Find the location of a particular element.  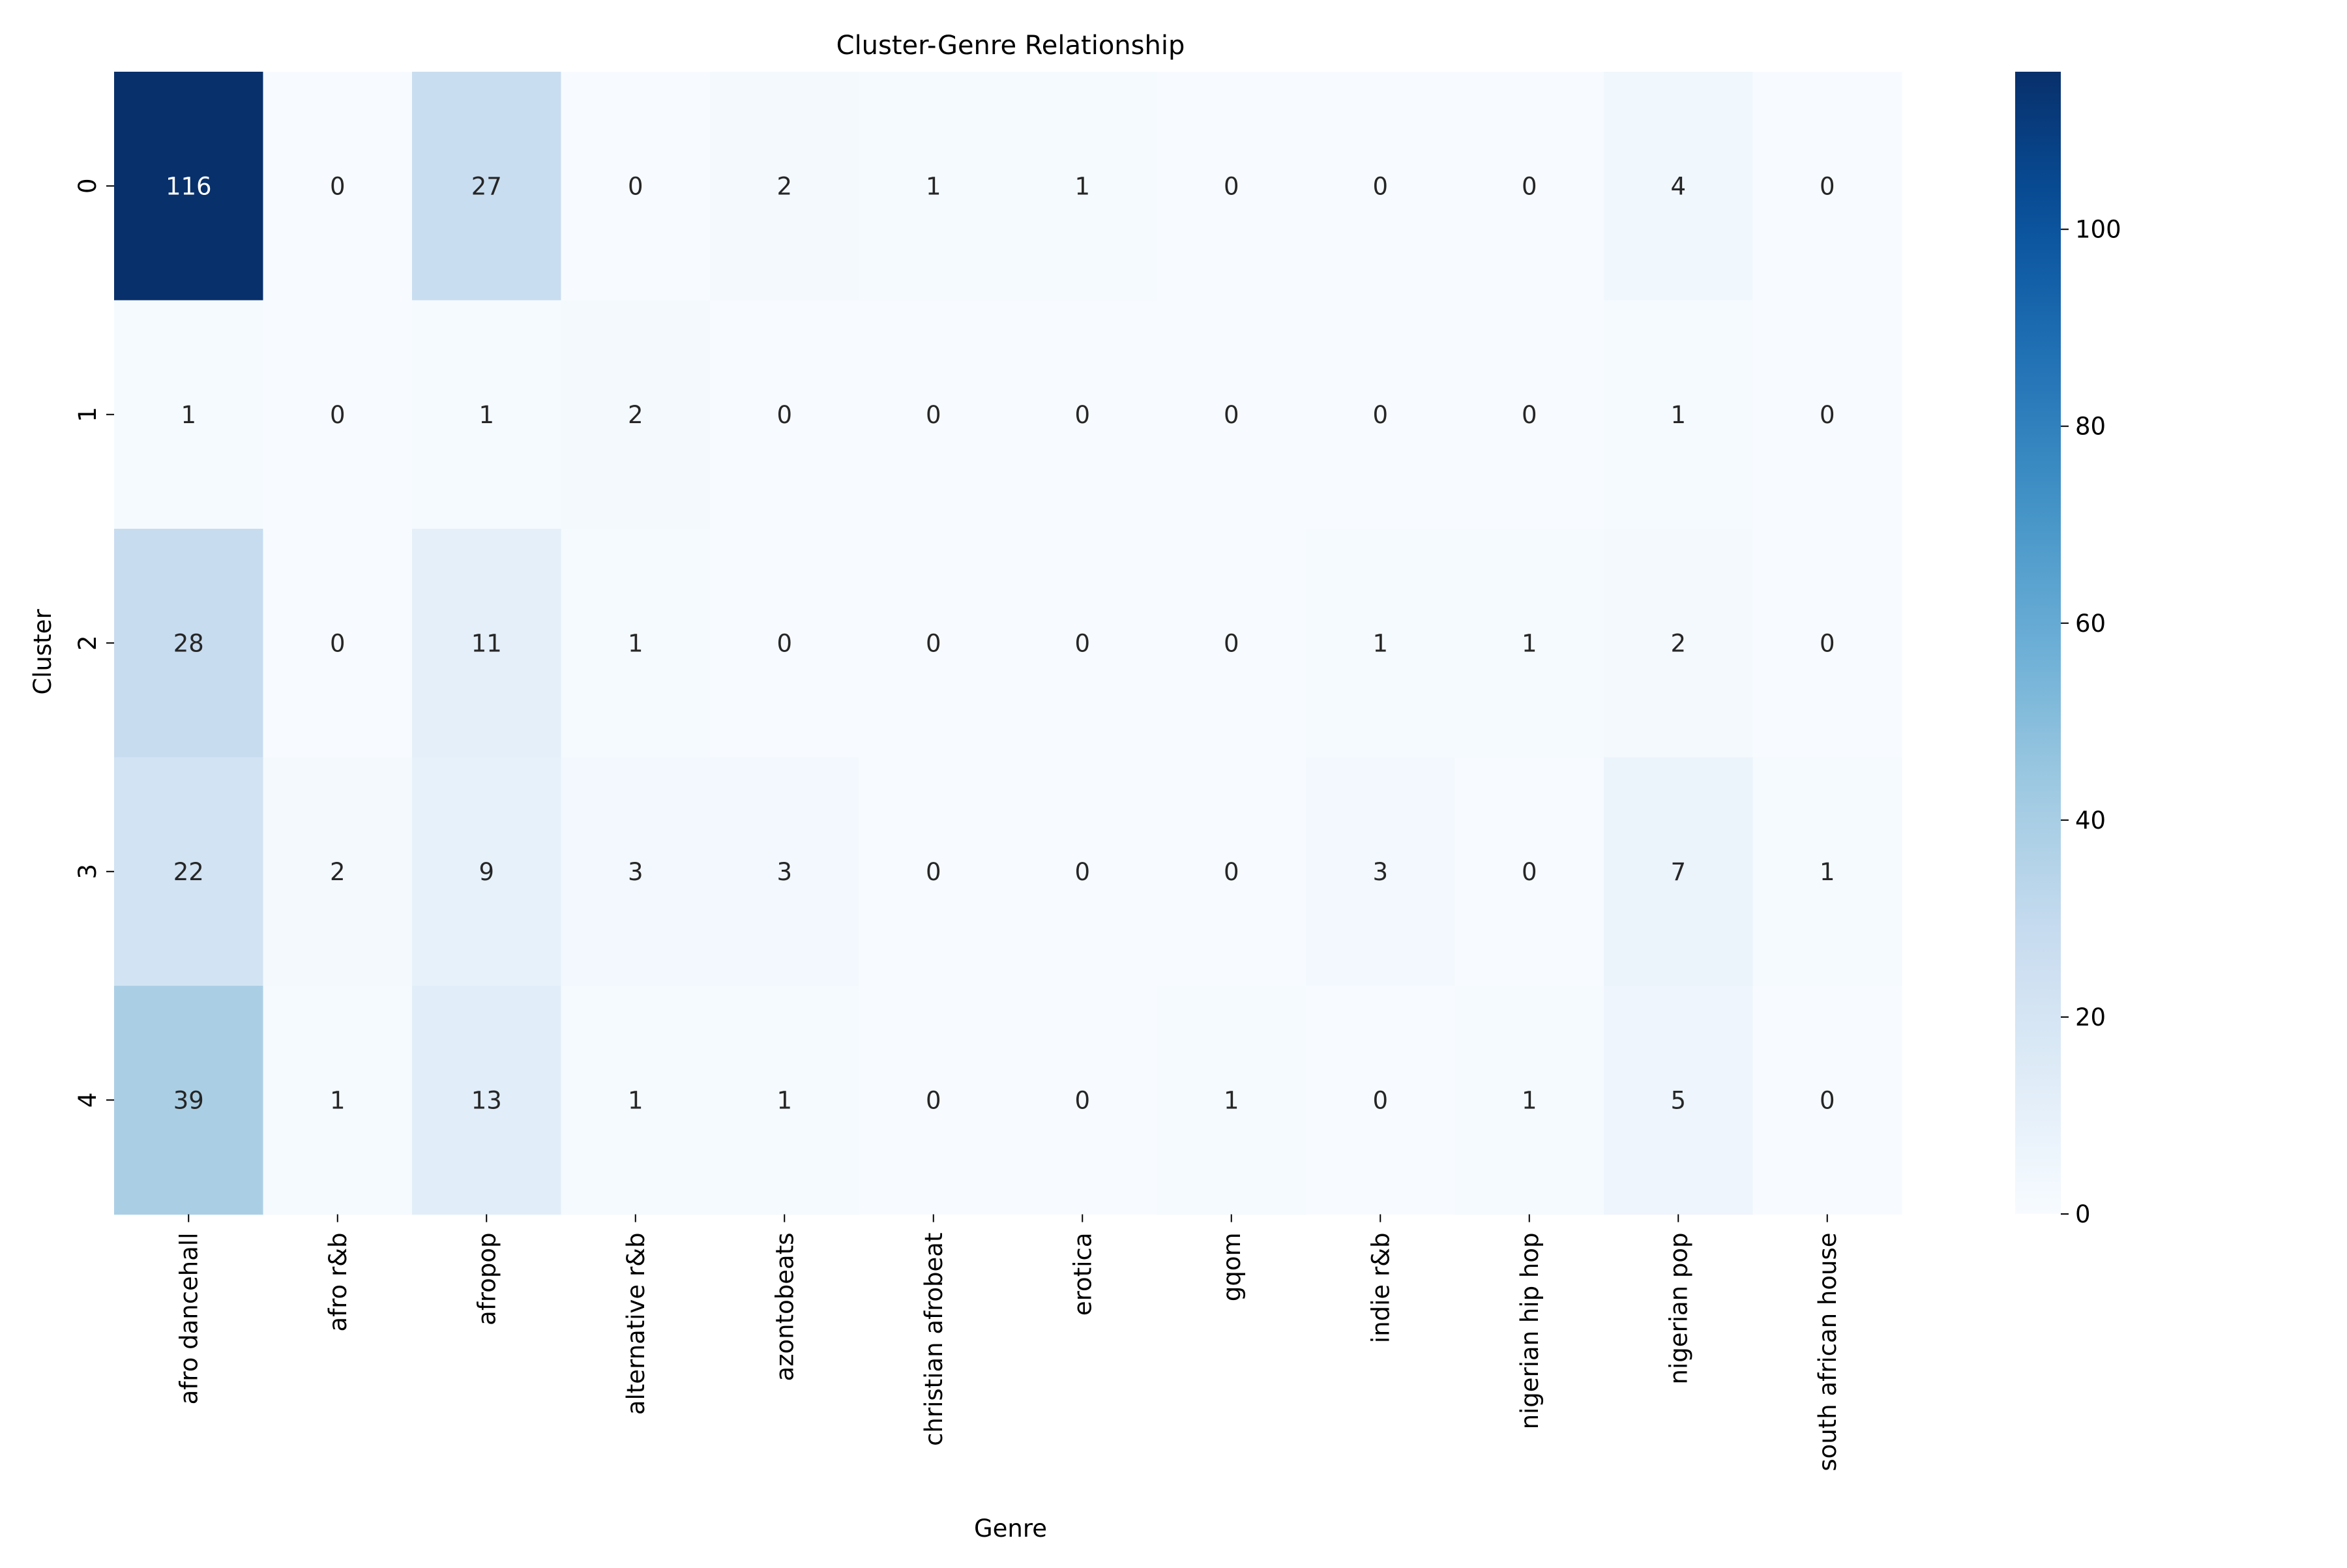

cell-value-label: 11 is located at coordinates (486, 643).